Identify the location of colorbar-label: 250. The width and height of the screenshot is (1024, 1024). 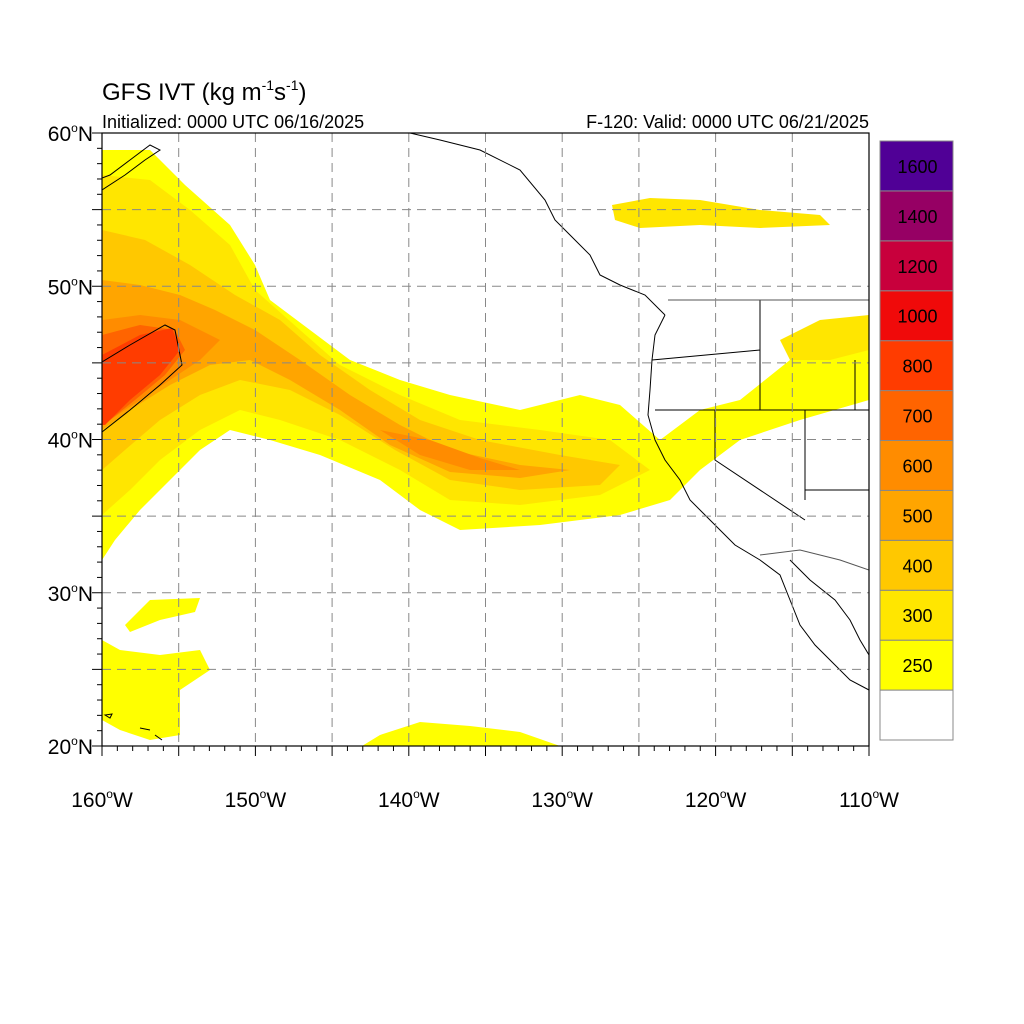
(917, 666).